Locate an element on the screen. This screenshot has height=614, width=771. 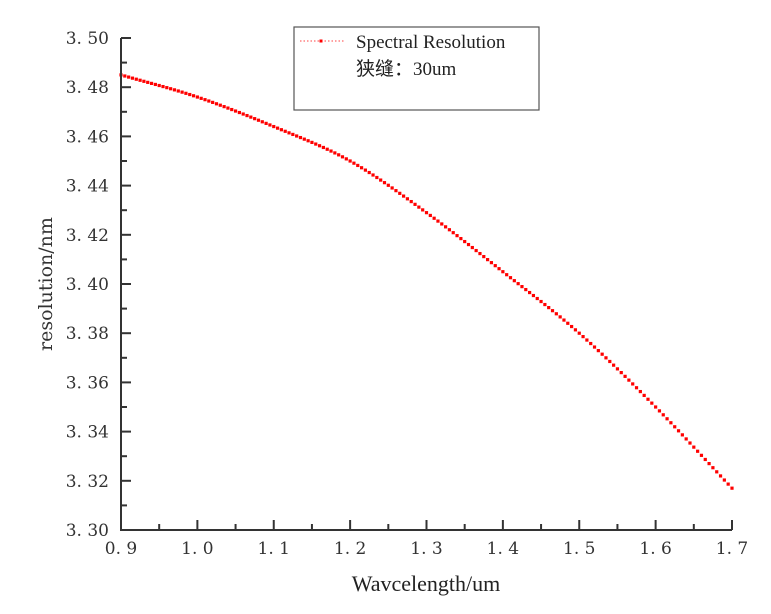
x-tick-label: 0. 9 is located at coordinates (121, 549).